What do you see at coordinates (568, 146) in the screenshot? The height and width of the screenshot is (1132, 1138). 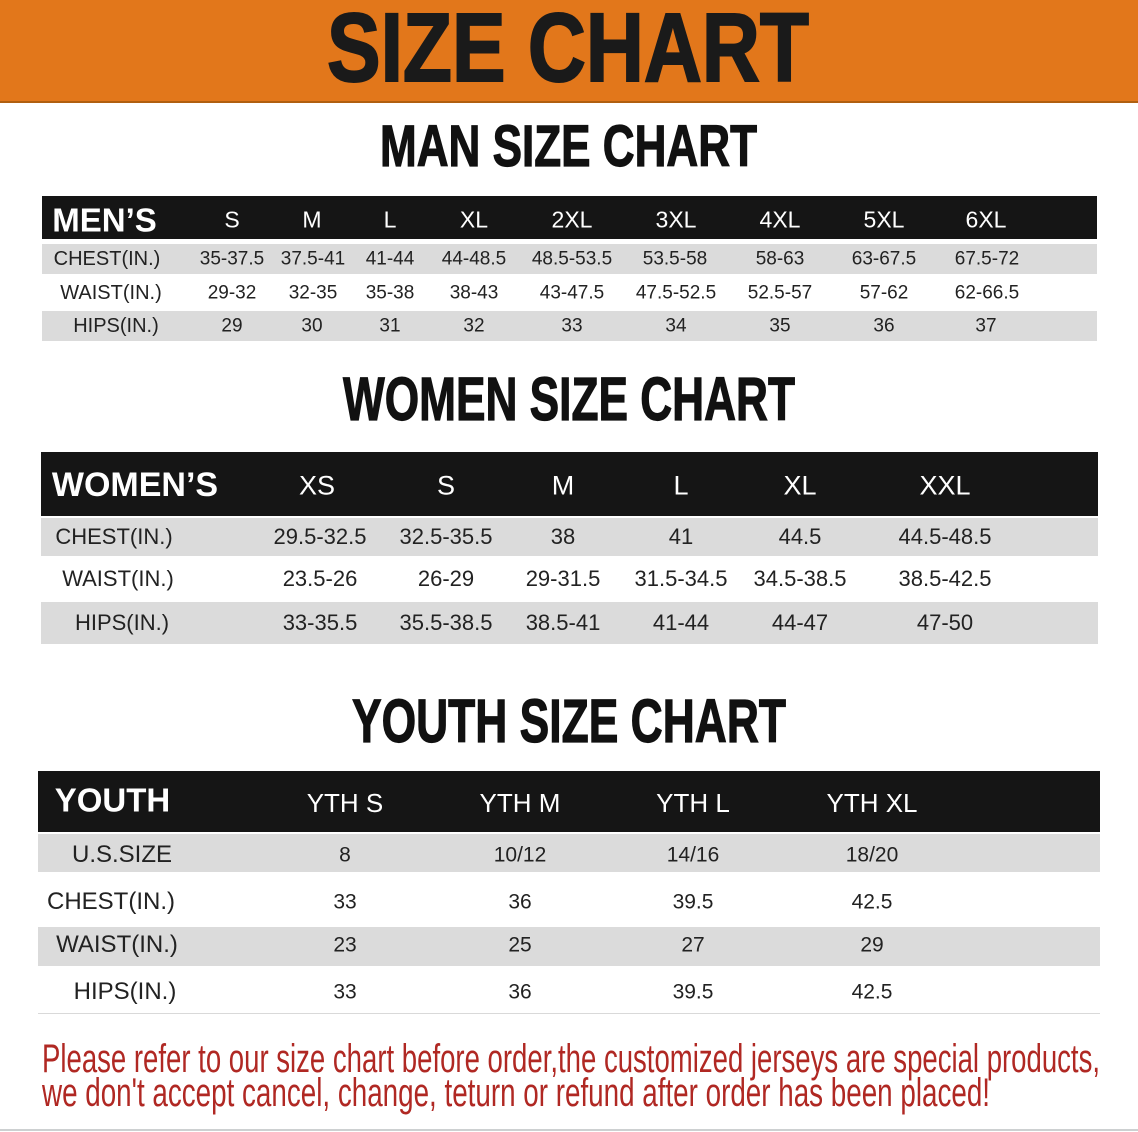 I see `svg-text: MAN SIZE CHART` at bounding box center [568, 146].